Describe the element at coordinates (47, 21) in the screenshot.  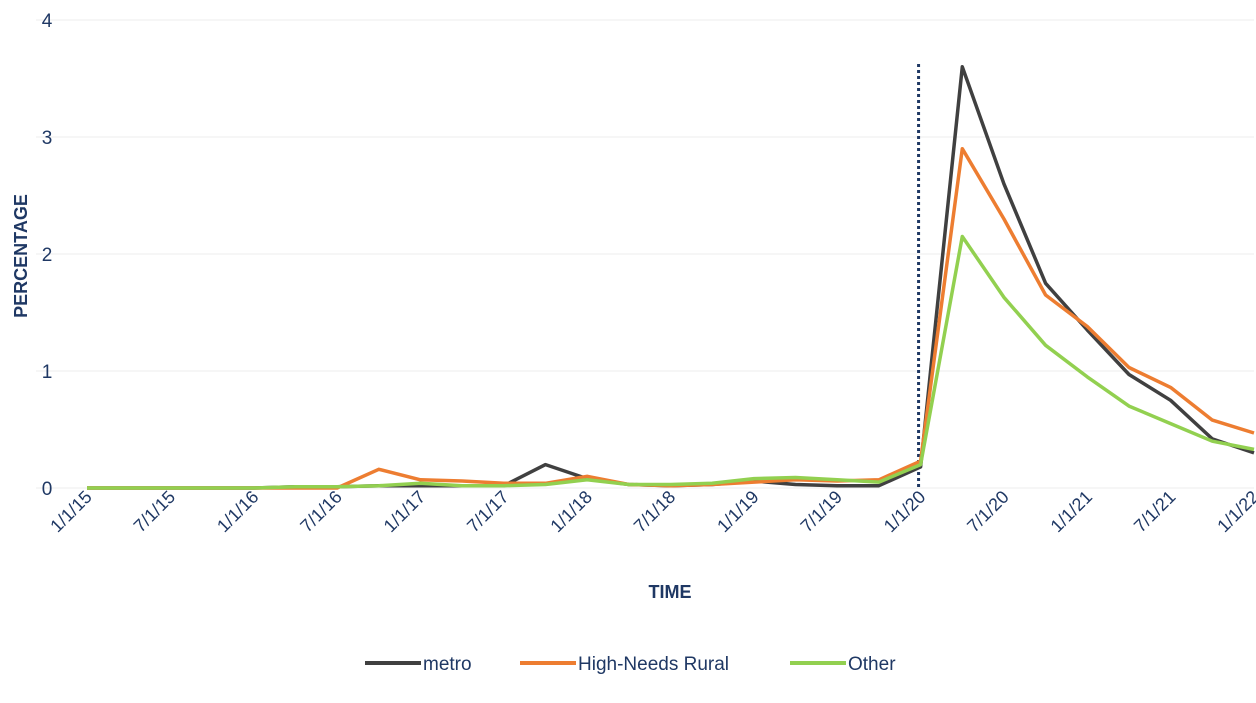
I see `y-tick-label: 4` at that location.